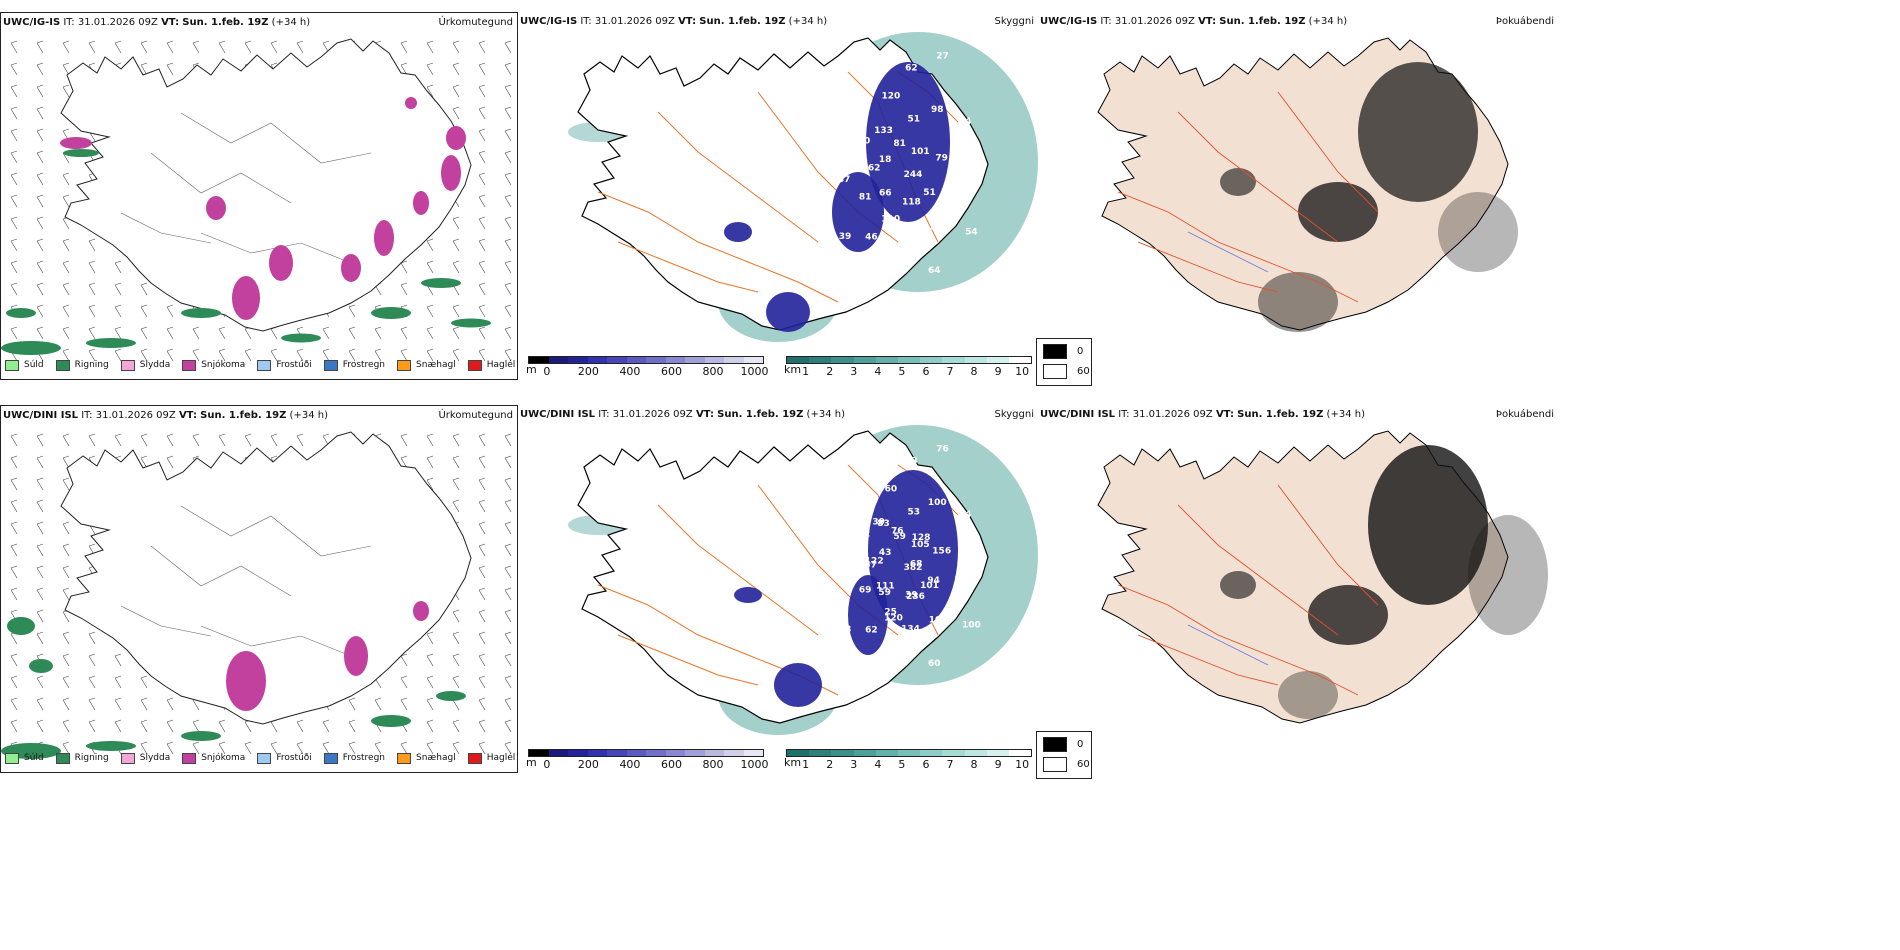 The image size is (1900, 950). I want to click on cloud-label: 100, so click(971, 626).